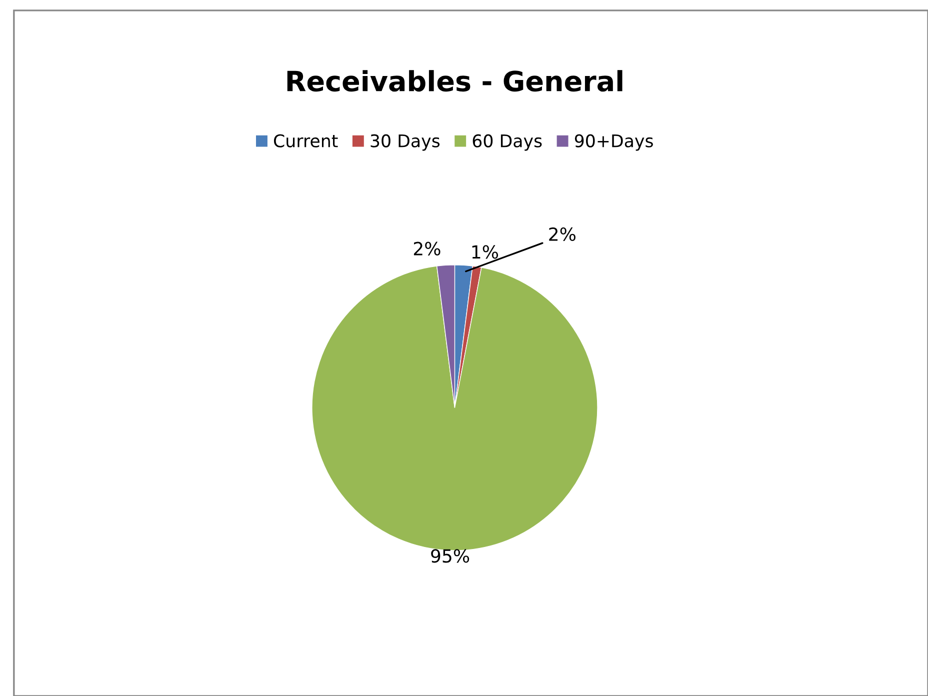 This screenshot has height=696, width=928. Describe the element at coordinates (507, 142) in the screenshot. I see `legend-label: 60 Days` at that location.